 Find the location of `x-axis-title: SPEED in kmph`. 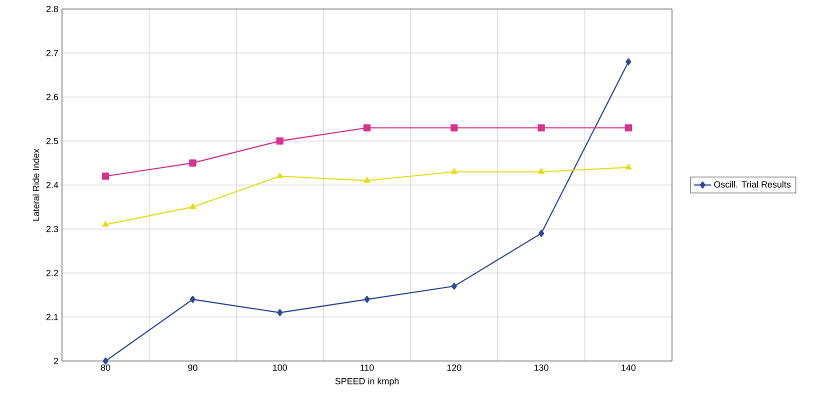

x-axis-title: SPEED in kmph is located at coordinates (367, 382).